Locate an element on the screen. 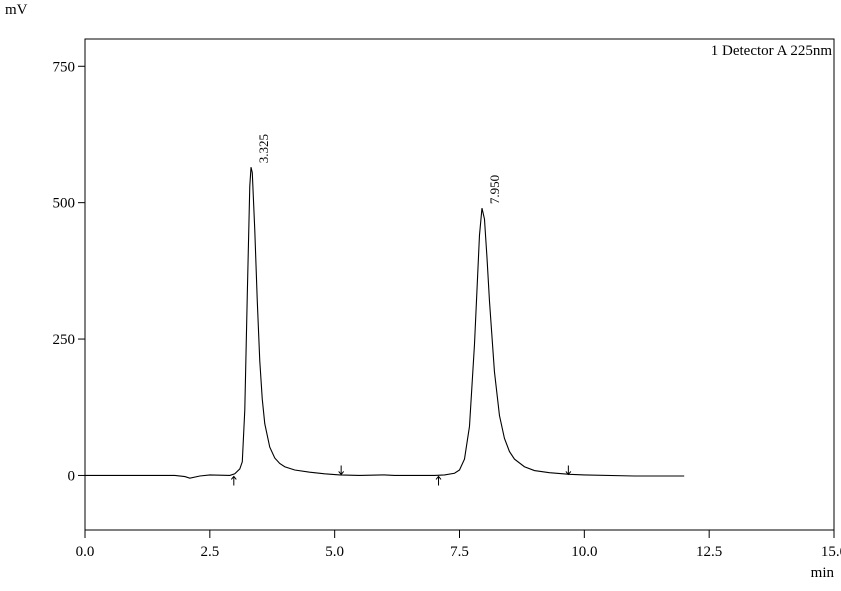 This screenshot has width=841, height=591. x-tick-label: 5.0 is located at coordinates (334, 552).